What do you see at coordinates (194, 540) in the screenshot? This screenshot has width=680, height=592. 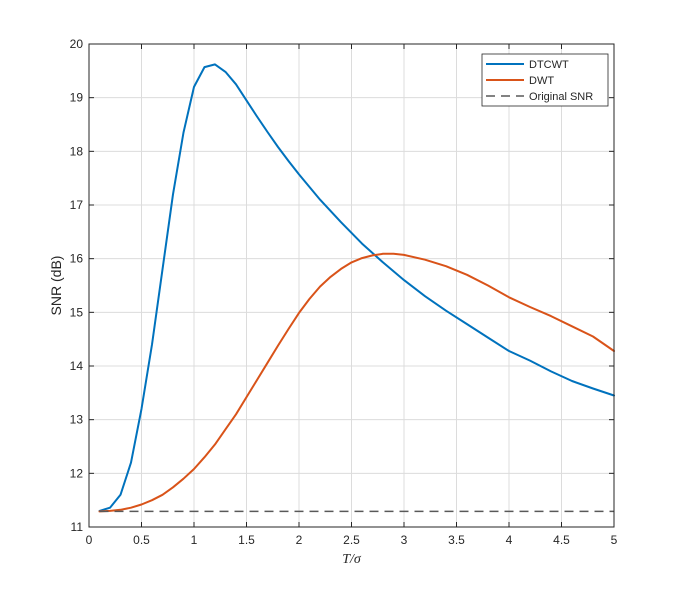 I see `x-tick-label: 1` at bounding box center [194, 540].